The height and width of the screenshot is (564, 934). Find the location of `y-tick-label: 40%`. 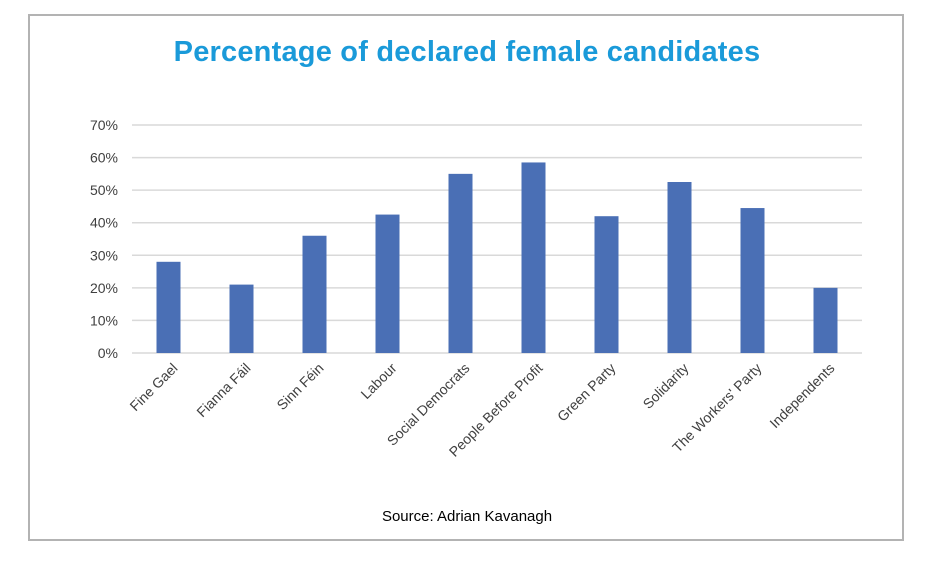

y-tick-label: 40% is located at coordinates (104, 223).